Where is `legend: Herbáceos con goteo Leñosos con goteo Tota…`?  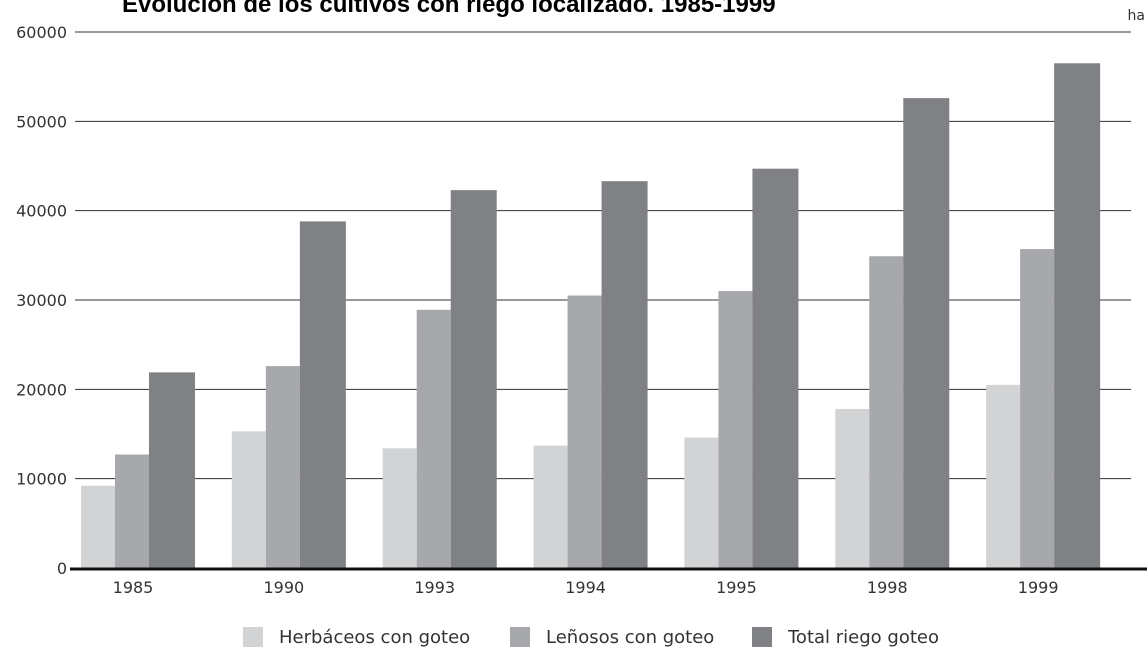 legend: Herbáceos con goteo Leñosos con goteo Tota… is located at coordinates (591, 637).